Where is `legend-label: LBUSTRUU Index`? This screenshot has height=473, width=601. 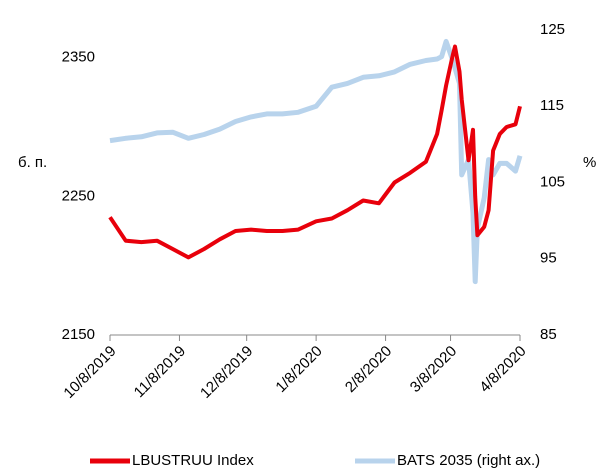
legend-label: LBUSTRUU Index is located at coordinates (193, 460).